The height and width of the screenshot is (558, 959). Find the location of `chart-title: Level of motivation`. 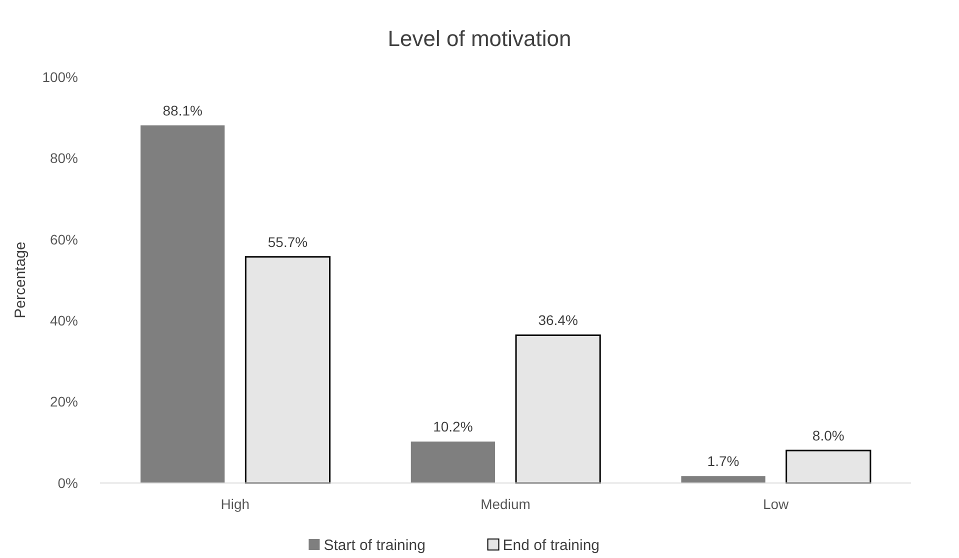

chart-title: Level of motivation is located at coordinates (480, 38).